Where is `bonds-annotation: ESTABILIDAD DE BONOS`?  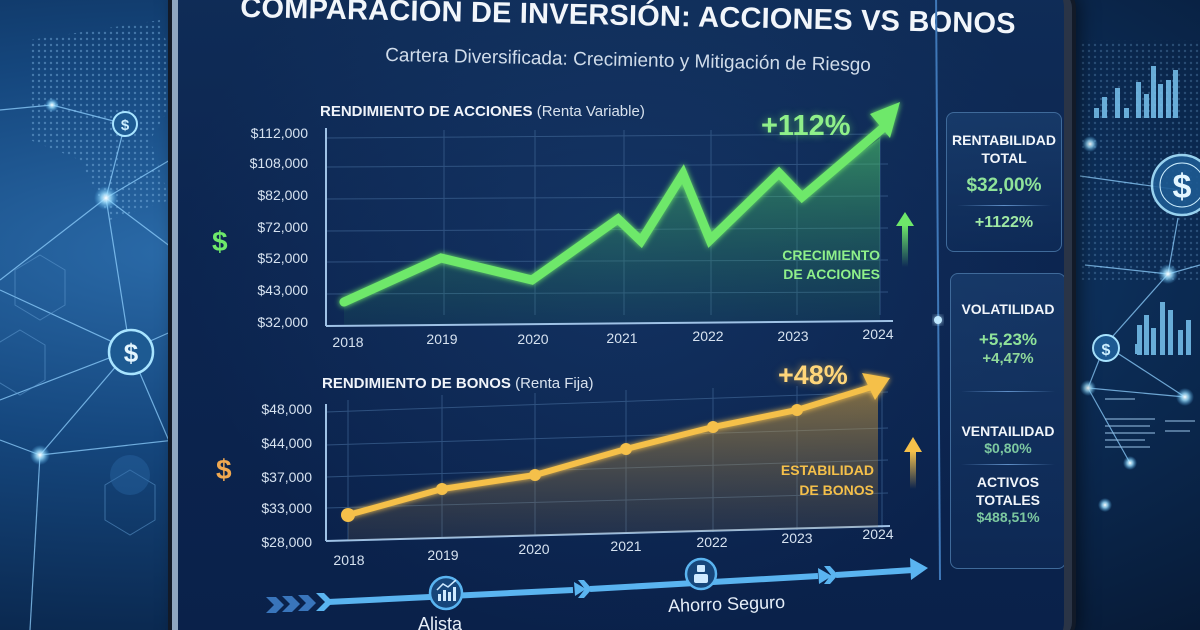
bonds-annotation: ESTABILIDAD DE BONOS is located at coordinates (804, 480).